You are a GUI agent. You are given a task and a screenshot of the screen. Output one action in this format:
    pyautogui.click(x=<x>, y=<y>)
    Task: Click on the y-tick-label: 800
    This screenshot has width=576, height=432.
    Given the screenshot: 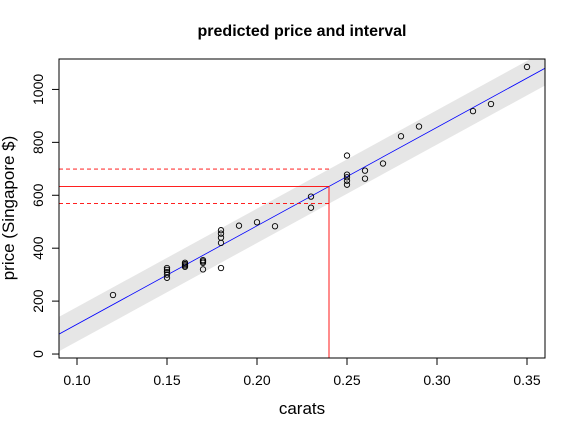 What is the action you would take?
    pyautogui.click(x=38, y=142)
    